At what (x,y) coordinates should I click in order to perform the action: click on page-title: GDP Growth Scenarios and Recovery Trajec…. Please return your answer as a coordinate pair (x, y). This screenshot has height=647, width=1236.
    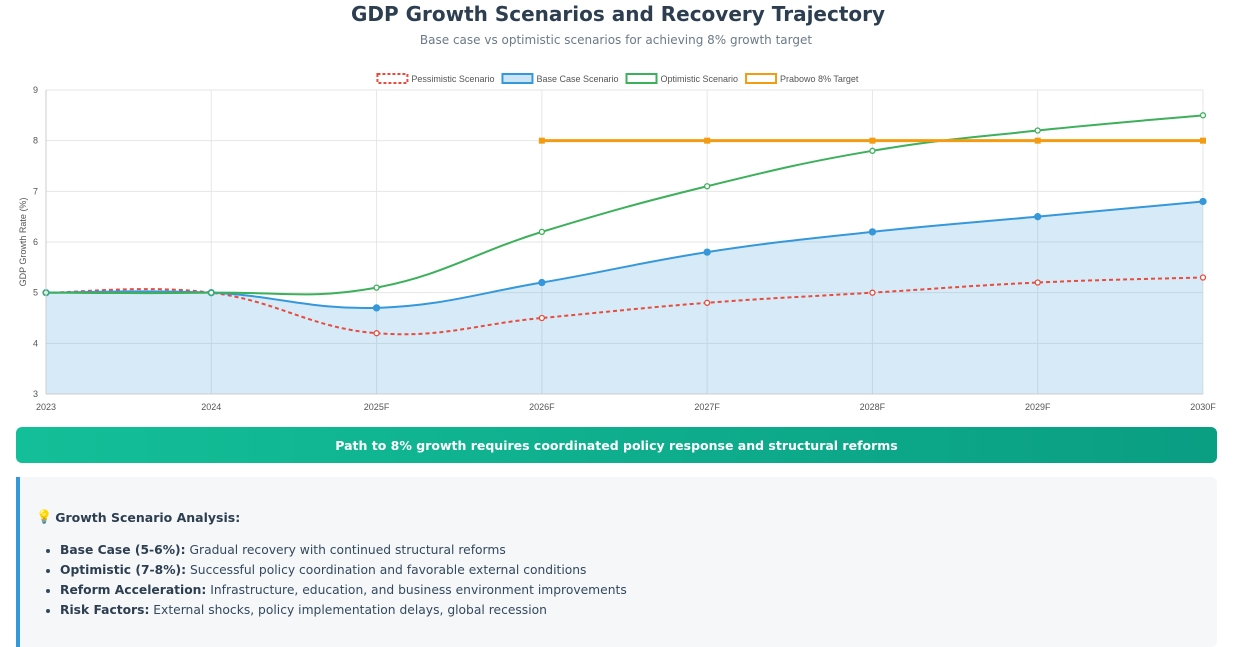
    Looking at the image, I should click on (618, 14).